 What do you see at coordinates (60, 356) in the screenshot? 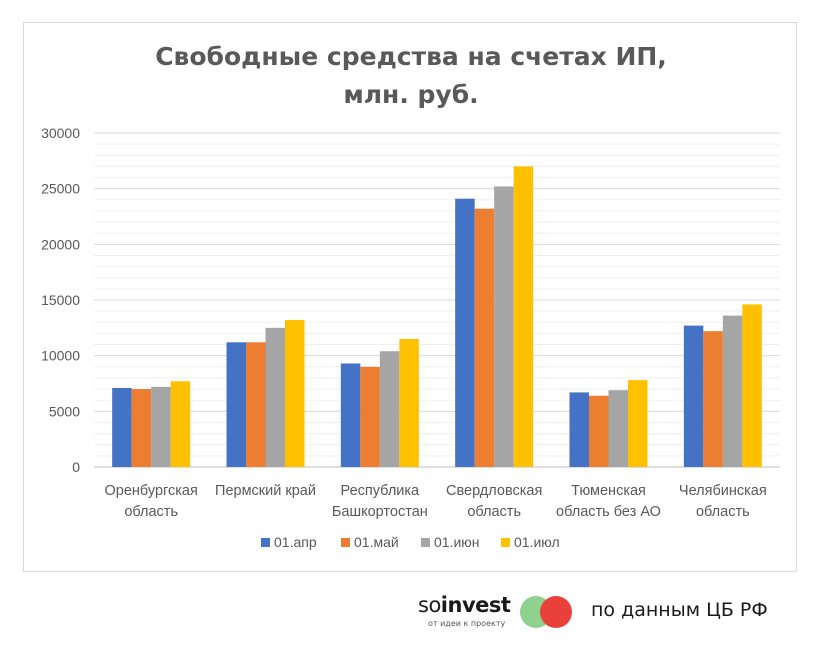
I see `y-tick-label: 10000` at bounding box center [60, 356].